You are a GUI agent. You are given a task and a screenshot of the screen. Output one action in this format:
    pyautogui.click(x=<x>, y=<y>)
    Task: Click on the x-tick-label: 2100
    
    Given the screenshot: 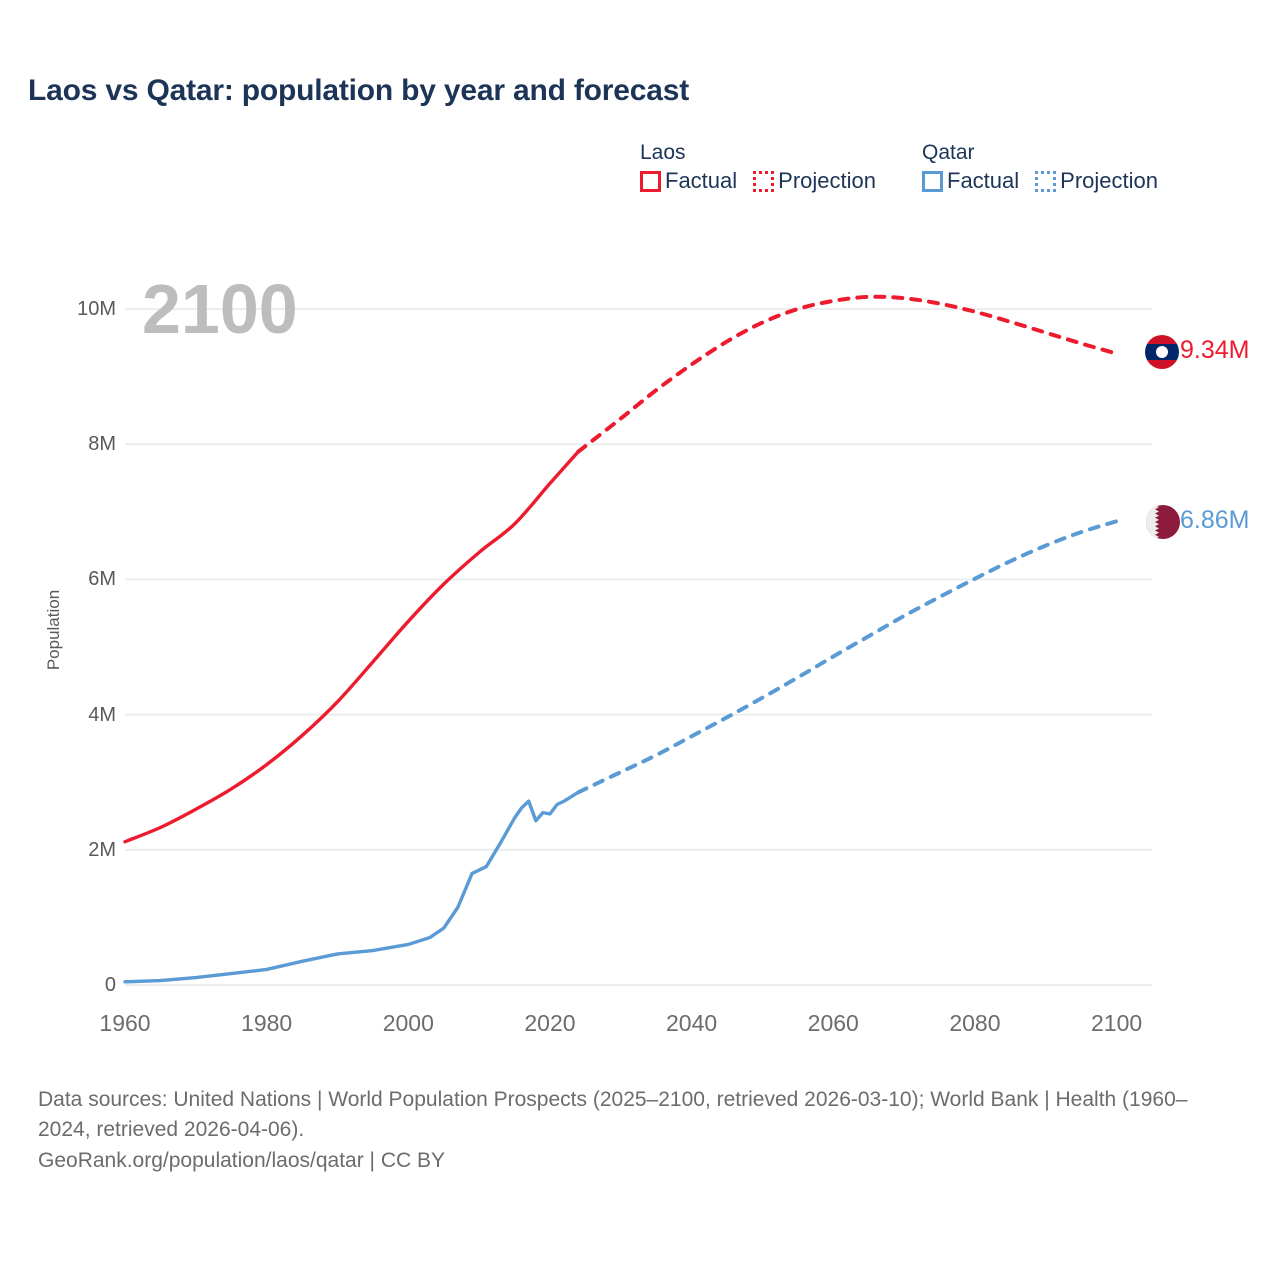 What is the action you would take?
    pyautogui.click(x=1116, y=1023)
    